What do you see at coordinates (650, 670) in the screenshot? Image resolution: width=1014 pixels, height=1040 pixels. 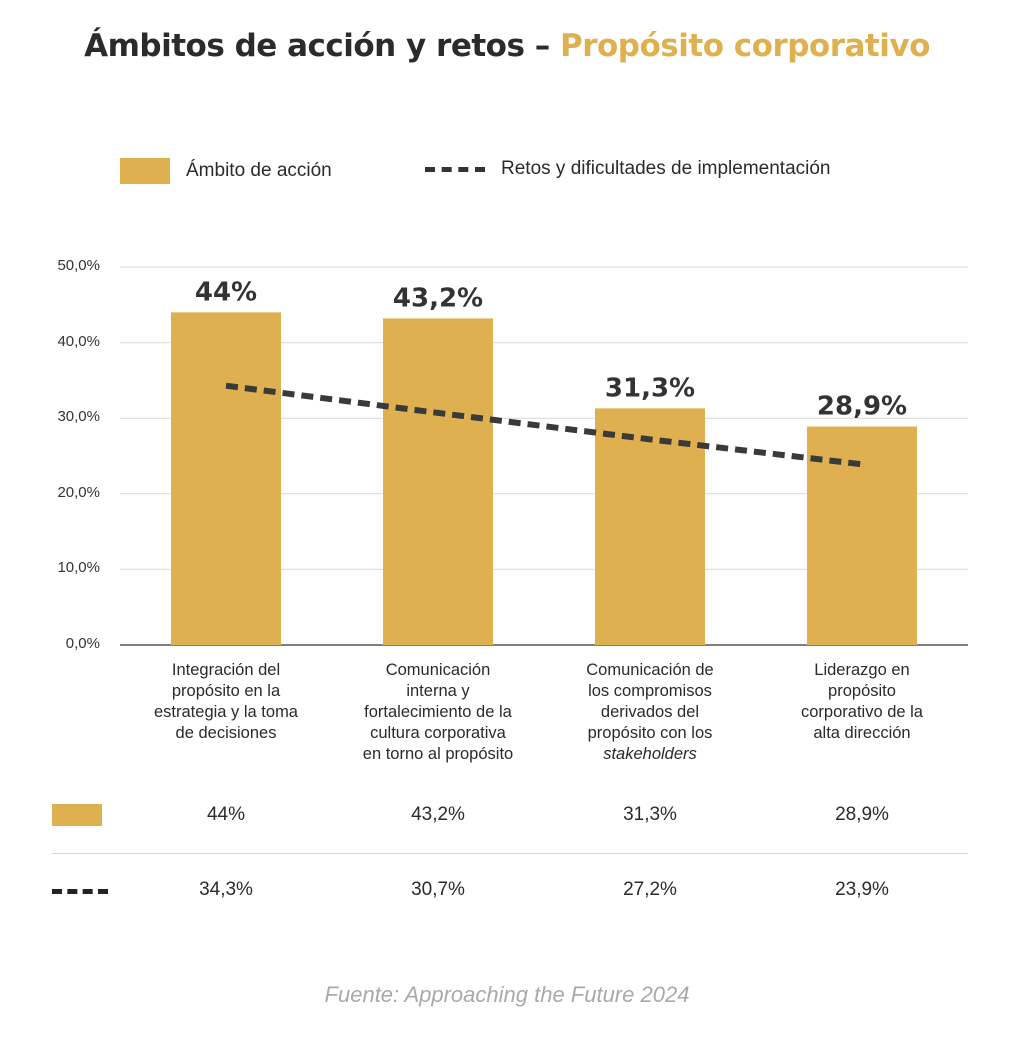 I see `category-label-line: Comunicación de` at bounding box center [650, 670].